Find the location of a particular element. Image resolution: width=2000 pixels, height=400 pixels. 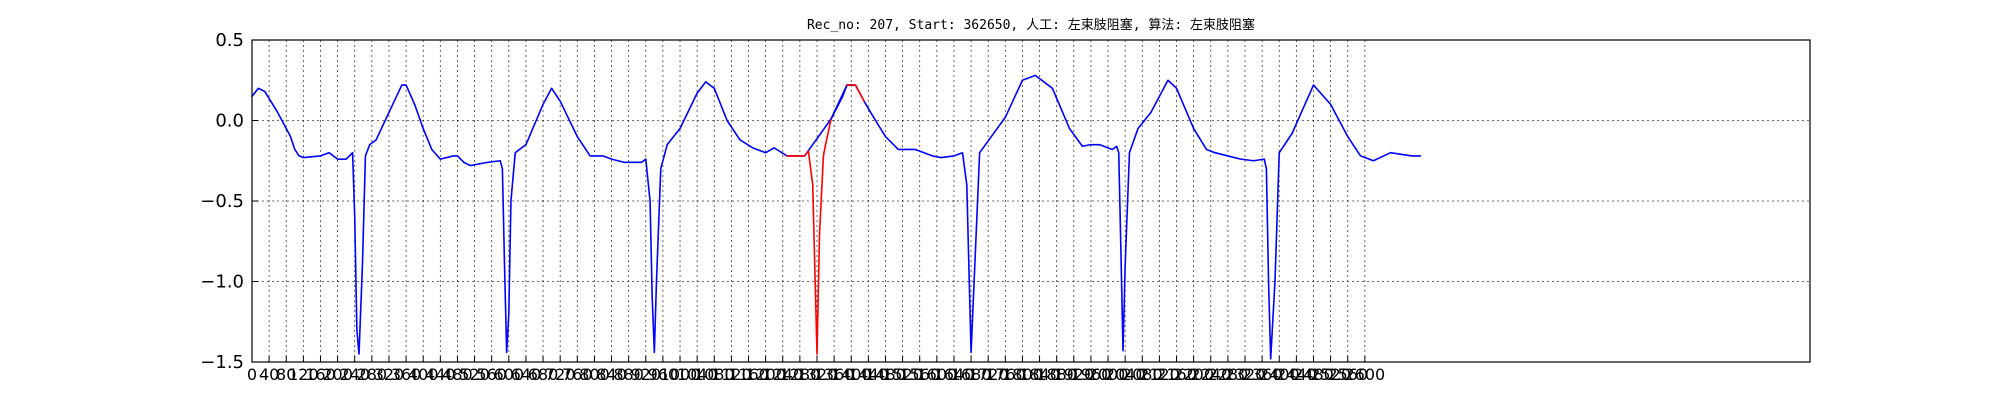

x-tick-label: 2480 is located at coordinates (1313, 374).